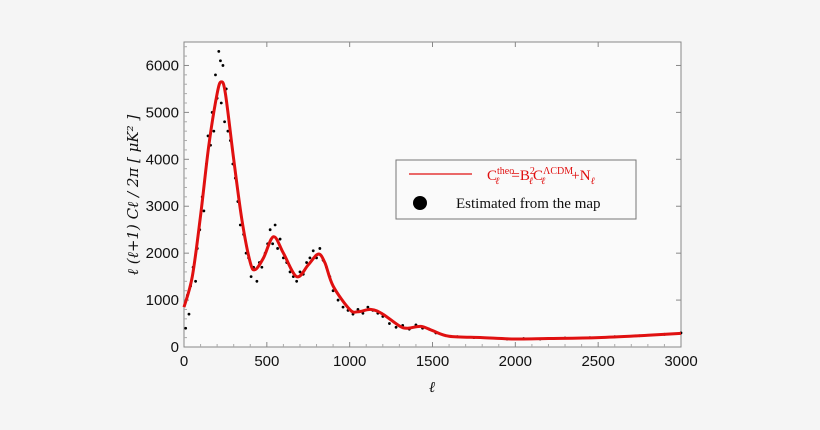 The height and width of the screenshot is (430, 820). Describe the element at coordinates (162, 206) in the screenshot. I see `y-tick-label: 3000` at that location.